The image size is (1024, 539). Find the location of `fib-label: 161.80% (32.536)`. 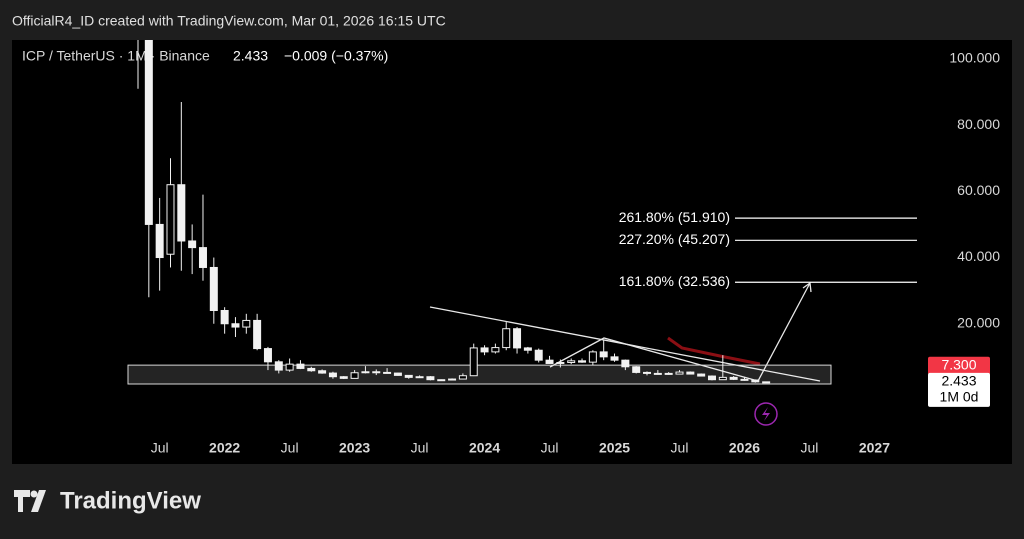

fib-label: 161.80% (32.536) is located at coordinates (674, 281).